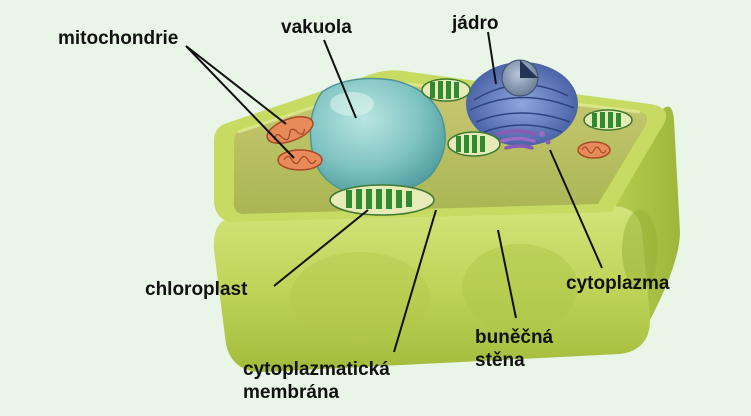  What do you see at coordinates (415, 281) in the screenshot?
I see `leader-cytoplazmaticka` at bounding box center [415, 281].